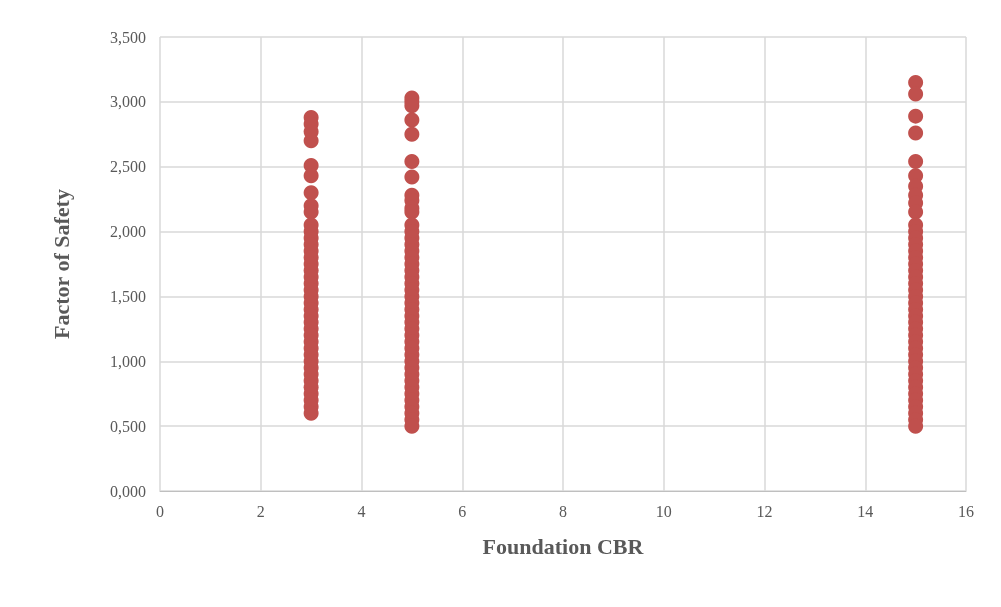 The image size is (1001, 607). I want to click on x-tick-label: 6, so click(462, 511).